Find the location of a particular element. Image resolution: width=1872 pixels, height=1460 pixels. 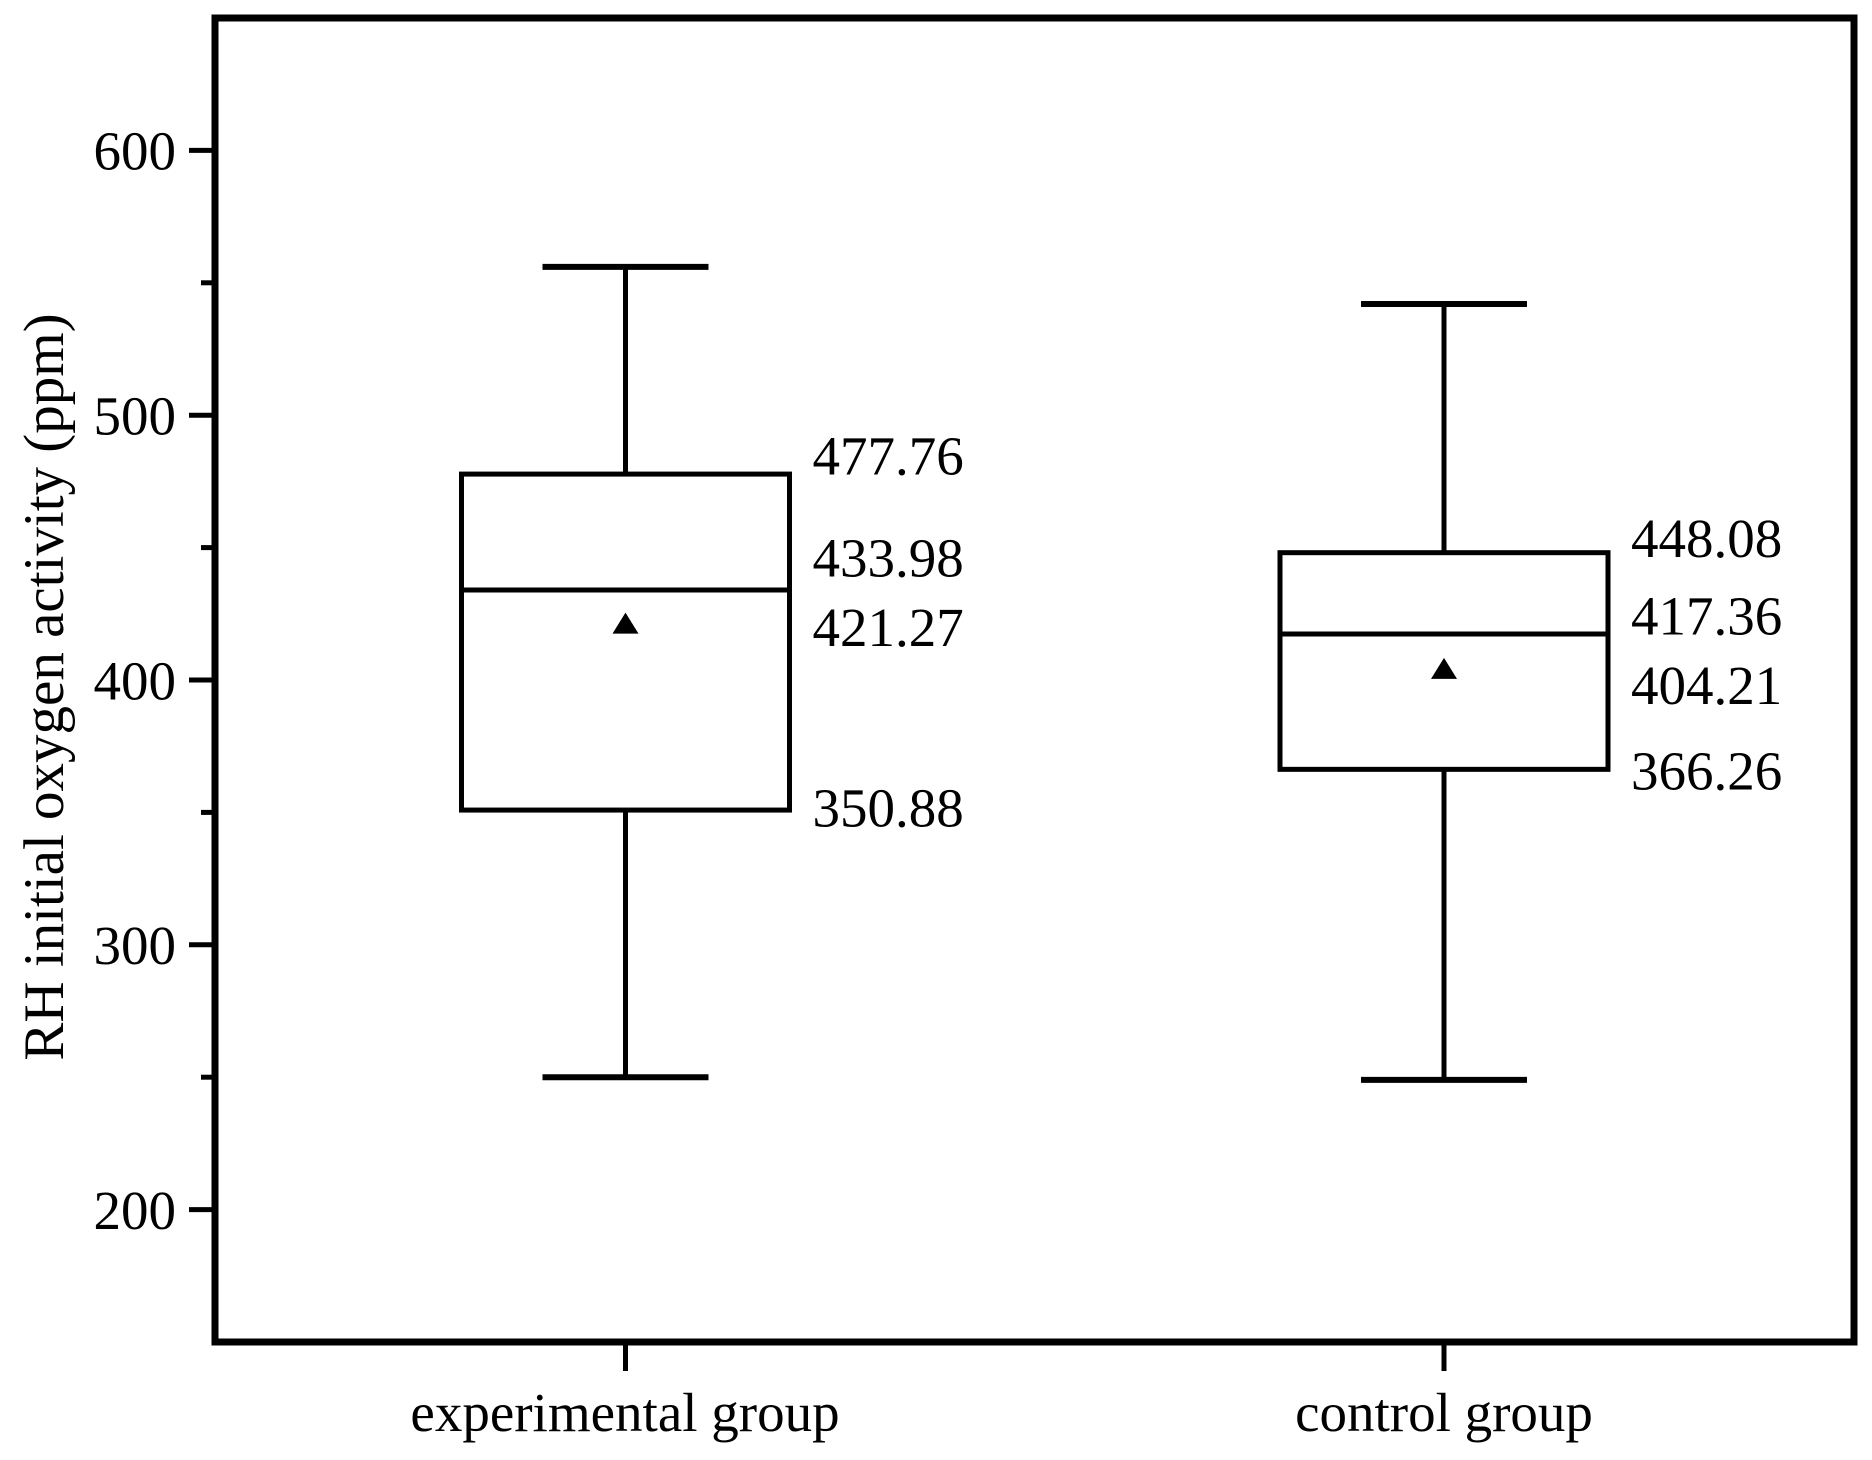

y-tick-label-300: 300 is located at coordinates (135, 945).